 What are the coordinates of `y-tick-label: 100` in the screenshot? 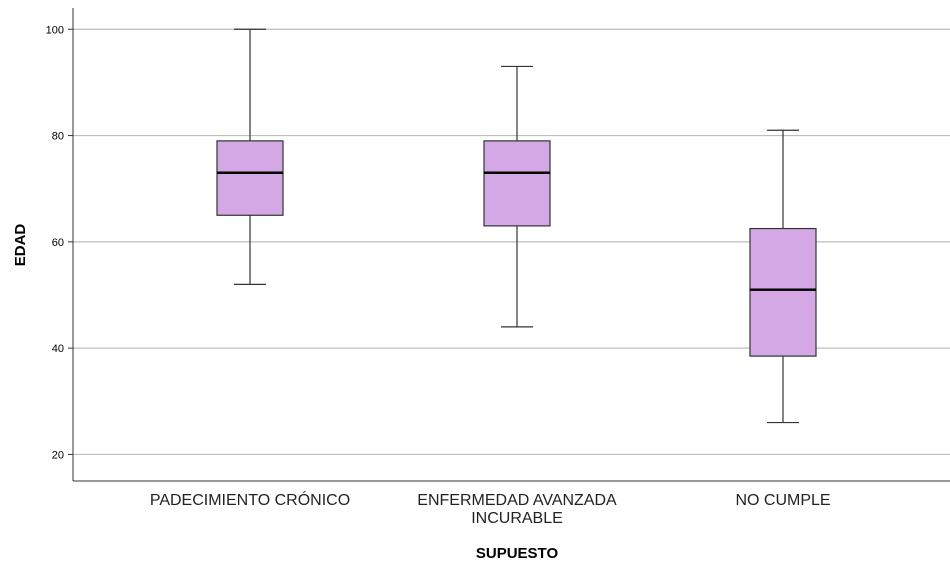 It's located at (55, 30).